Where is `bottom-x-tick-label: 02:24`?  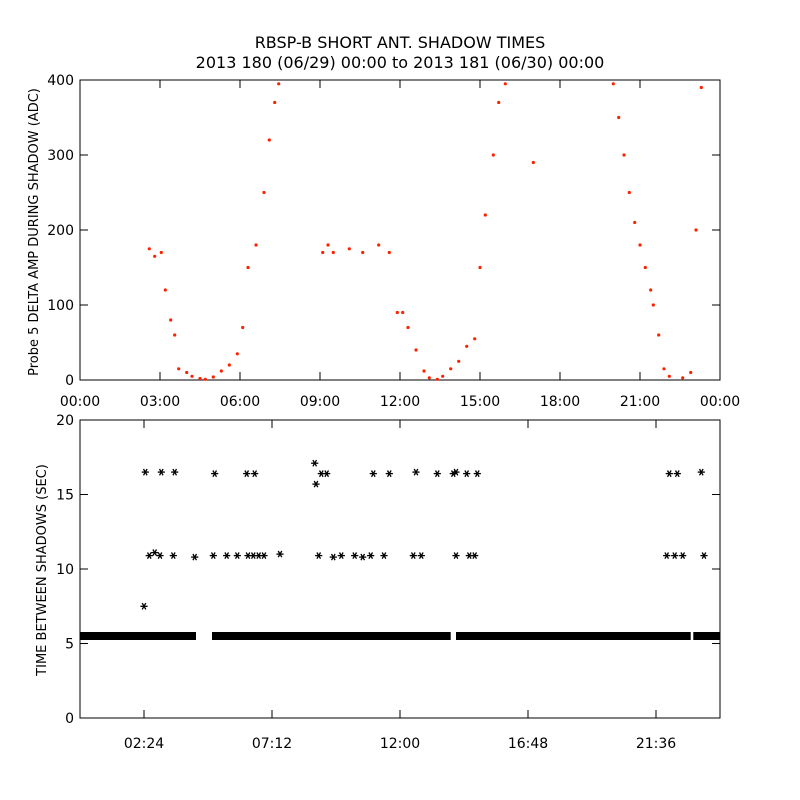 bottom-x-tick-label: 02:24 is located at coordinates (144, 744).